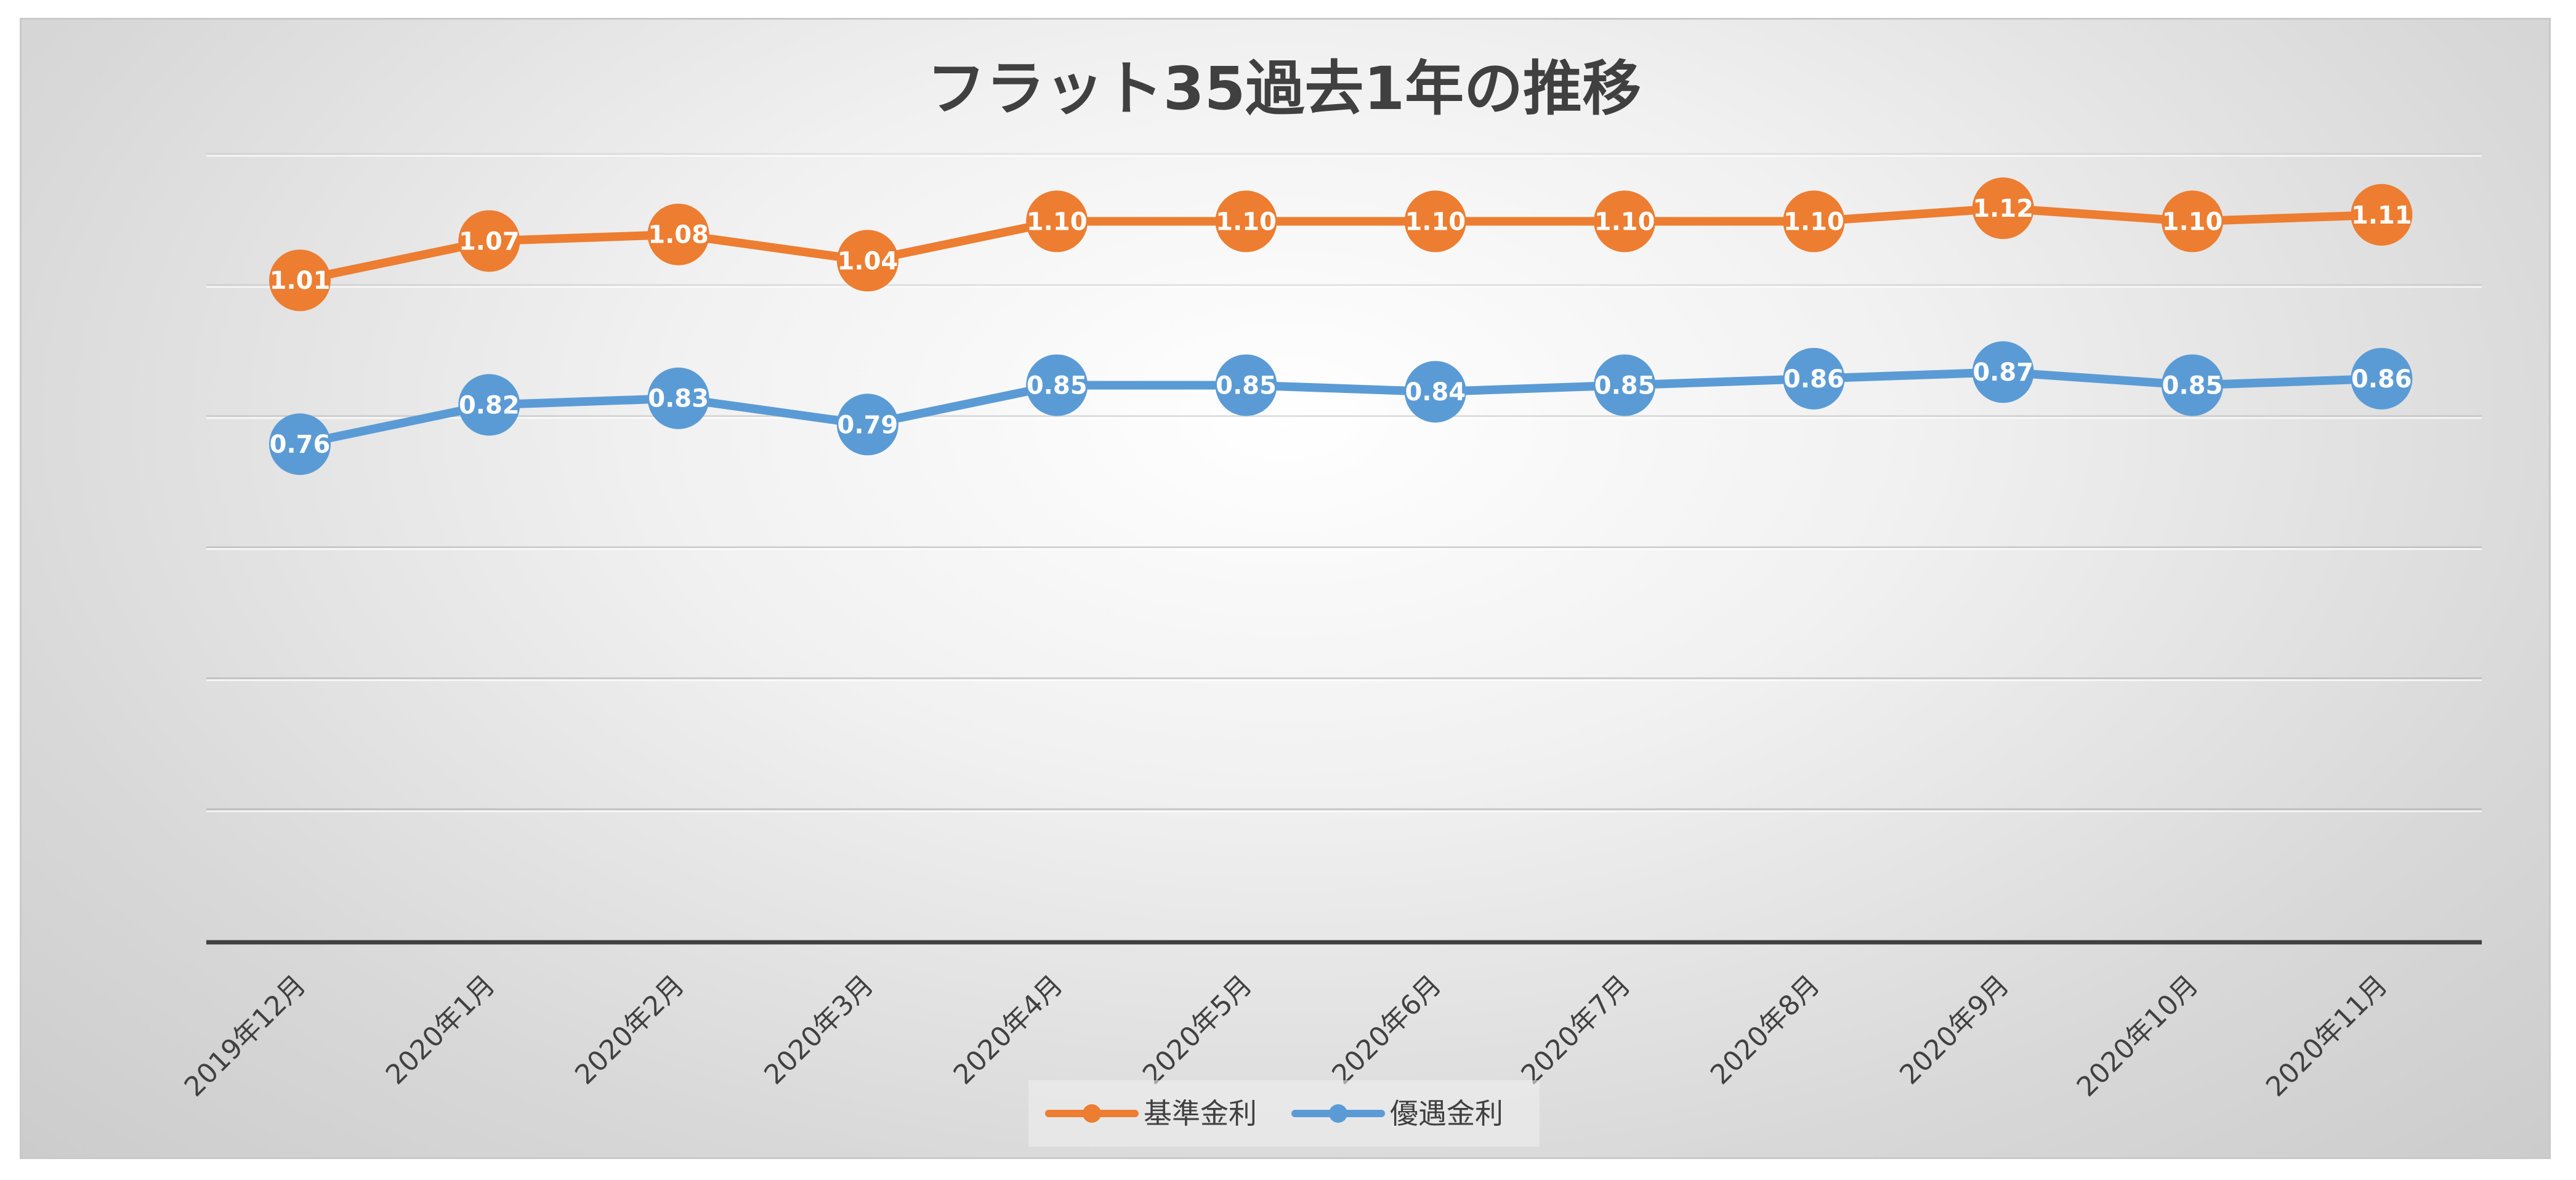 This screenshot has width=2576, height=1180. Describe the element at coordinates (440, 1030) in the screenshot. I see `x-tick-label: 2020年1月` at that location.